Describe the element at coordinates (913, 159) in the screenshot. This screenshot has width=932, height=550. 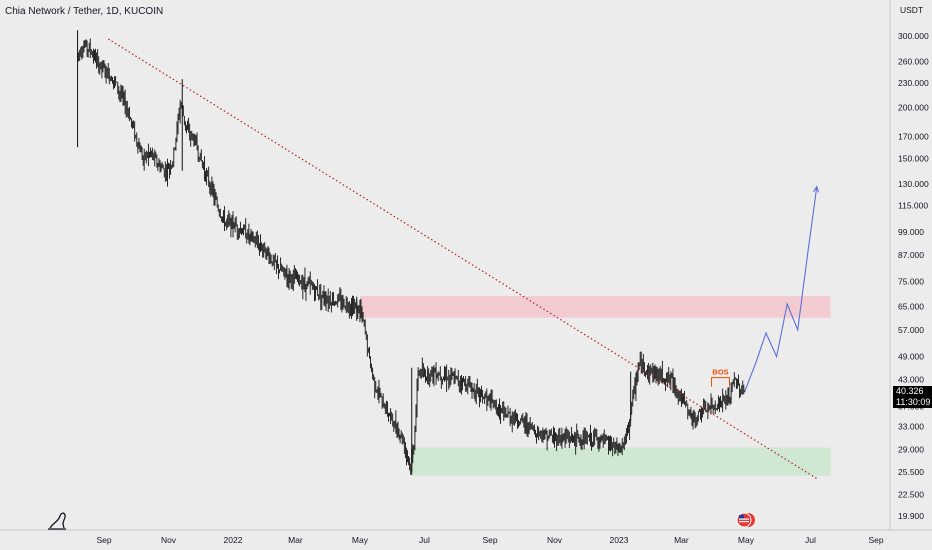
I see `y-tick-label: 150.000` at that location.